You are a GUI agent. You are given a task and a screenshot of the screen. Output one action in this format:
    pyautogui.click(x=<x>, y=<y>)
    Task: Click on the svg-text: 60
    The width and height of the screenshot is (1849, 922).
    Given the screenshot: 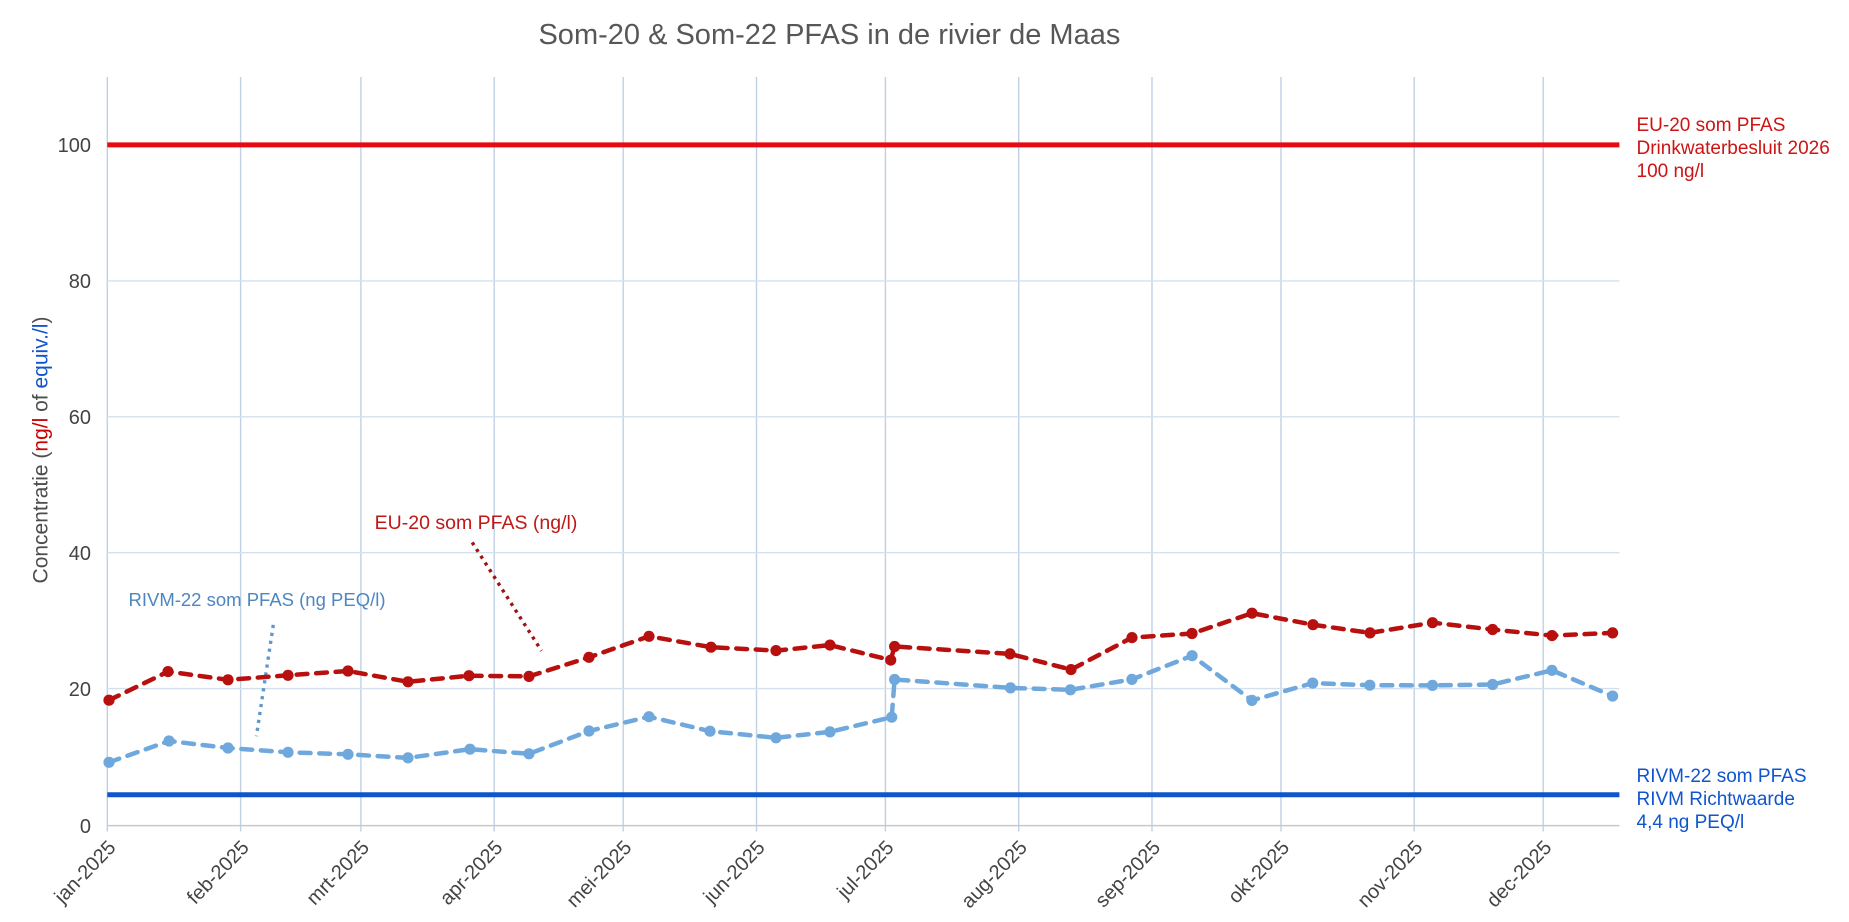 What is the action you would take?
    pyautogui.click(x=80, y=418)
    